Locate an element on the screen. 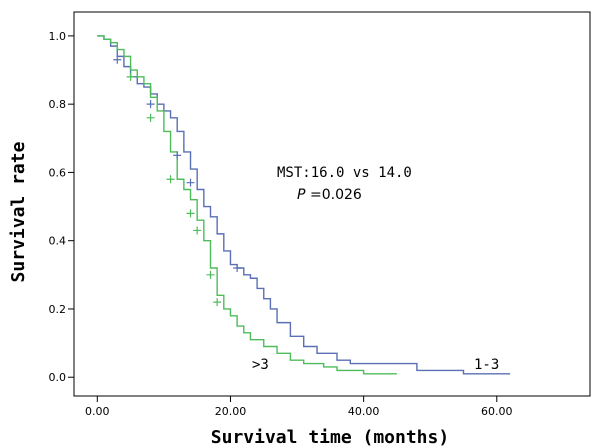 This screenshot has width=601, height=446. p-value: =0.026 is located at coordinates (336, 195).